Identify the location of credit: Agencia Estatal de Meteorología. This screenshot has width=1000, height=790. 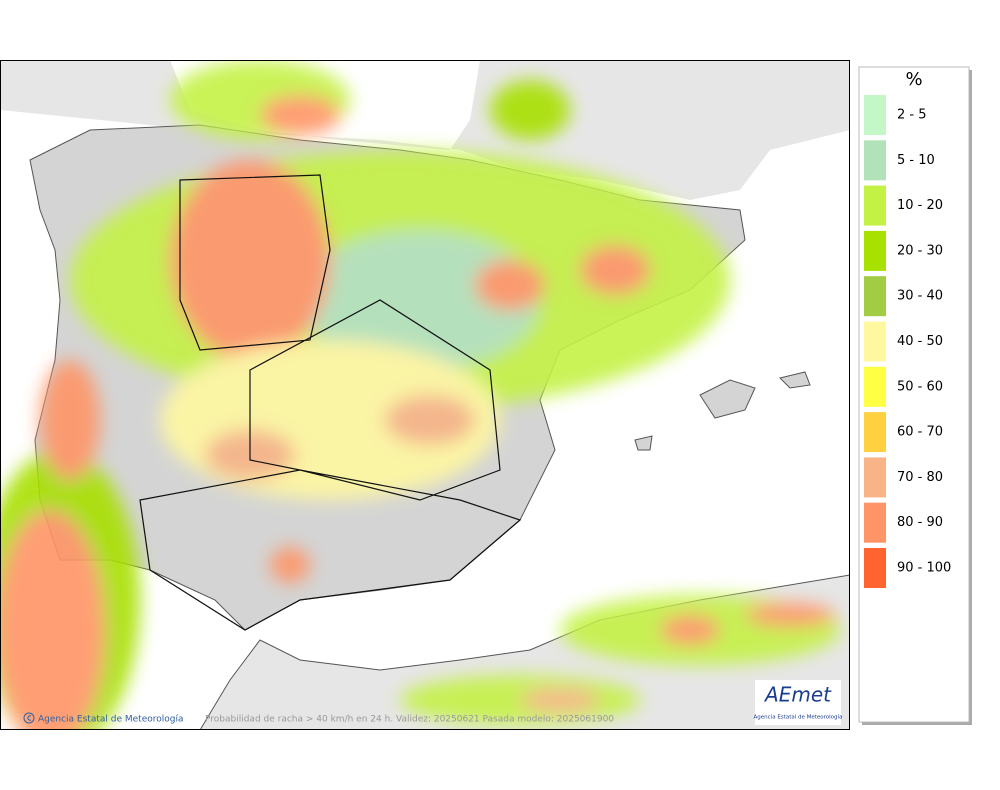
(111, 720).